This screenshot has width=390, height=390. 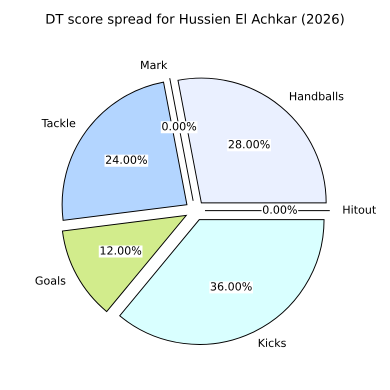 What do you see at coordinates (249, 144) in the screenshot?
I see `data-label: 28.00%` at bounding box center [249, 144].